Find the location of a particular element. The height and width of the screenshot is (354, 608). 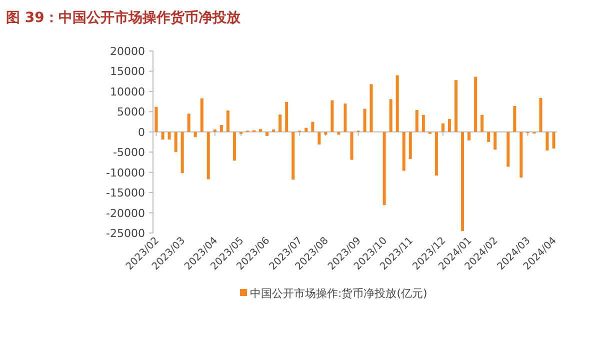

y-tick-label: 10000 is located at coordinates (127, 91).